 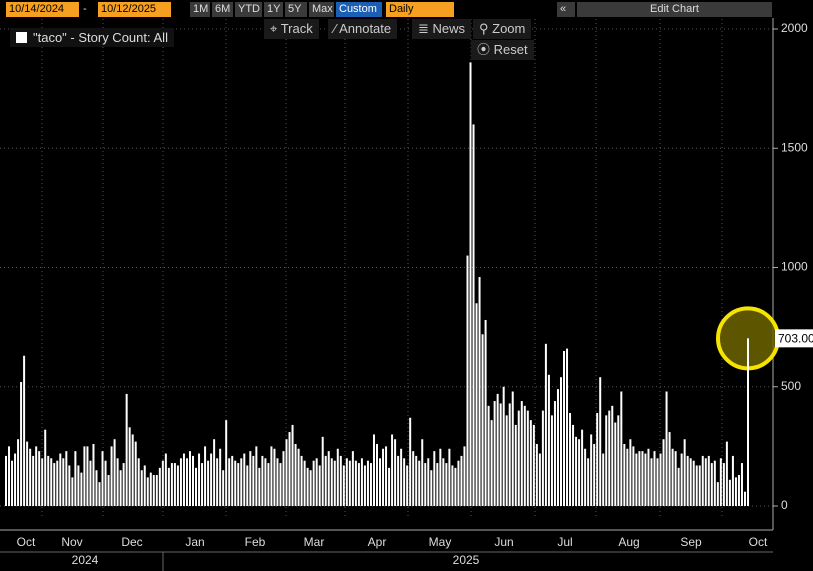 I want to click on legend-swatch, so click(x=21, y=37).